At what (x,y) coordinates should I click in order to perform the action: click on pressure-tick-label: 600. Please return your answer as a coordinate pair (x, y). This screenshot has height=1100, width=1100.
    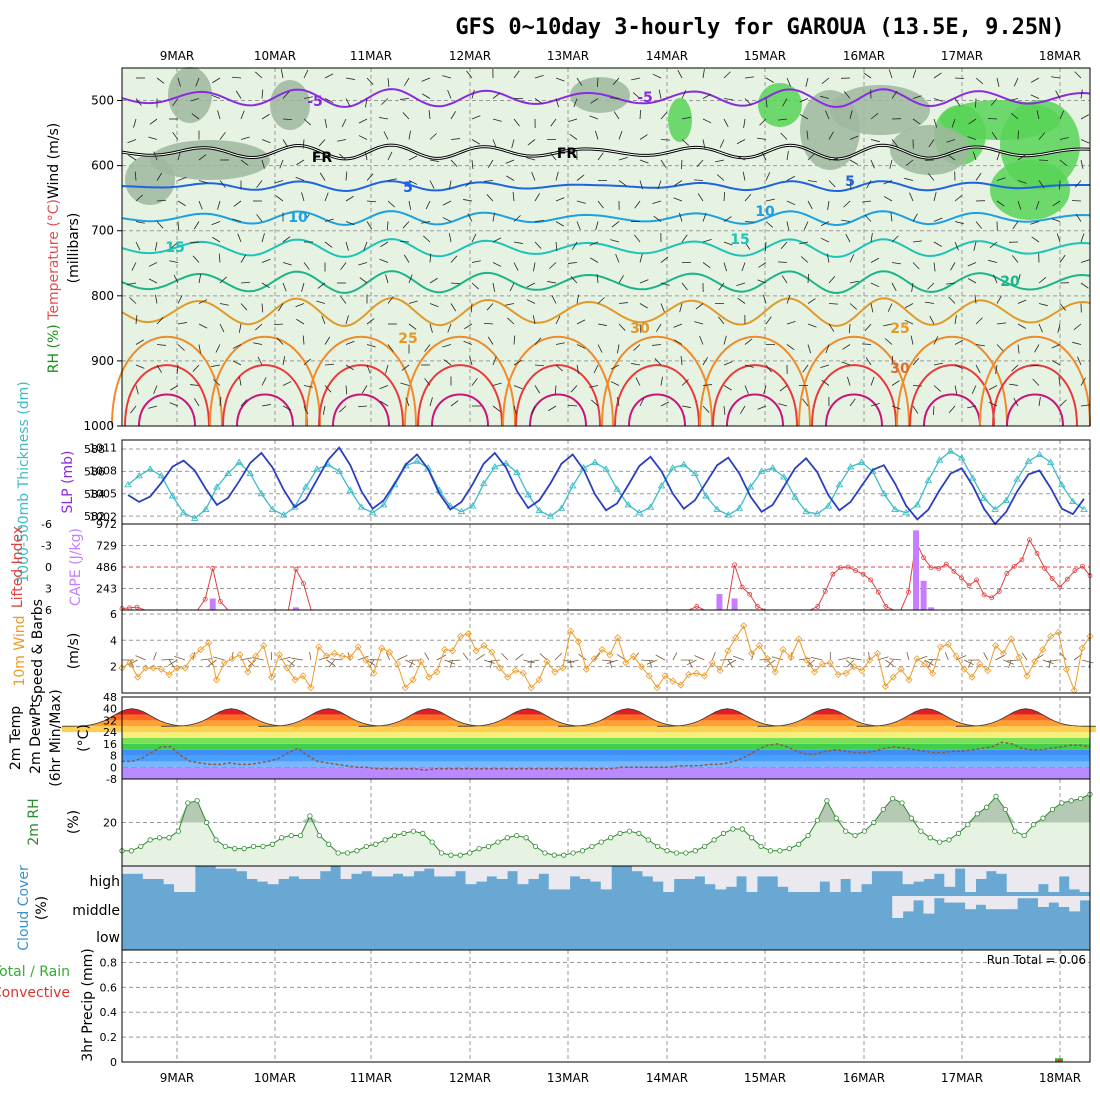
    Looking at the image, I should click on (102, 166).